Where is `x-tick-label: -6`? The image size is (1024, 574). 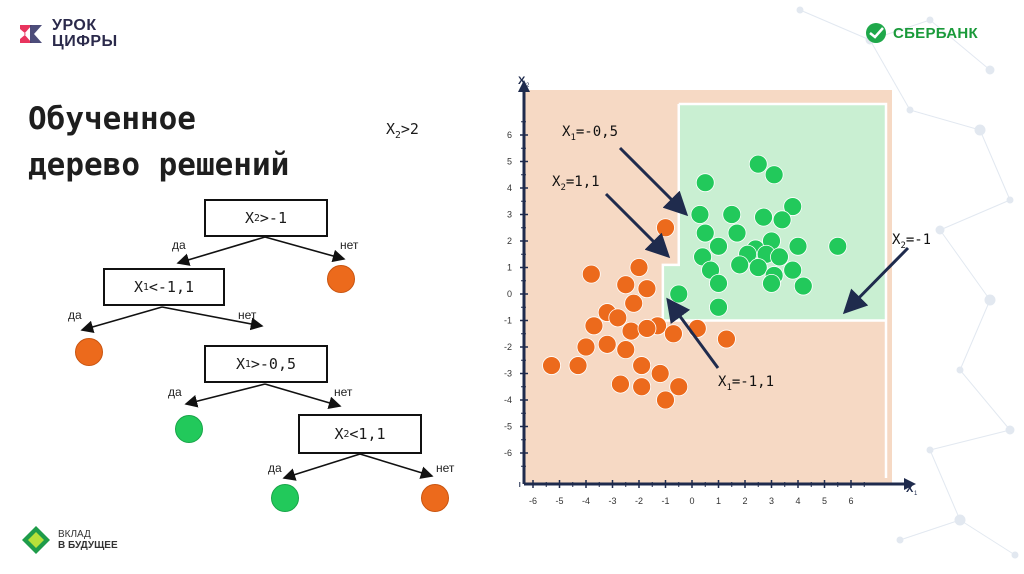
x-tick-label: -6 is located at coordinates (533, 501).